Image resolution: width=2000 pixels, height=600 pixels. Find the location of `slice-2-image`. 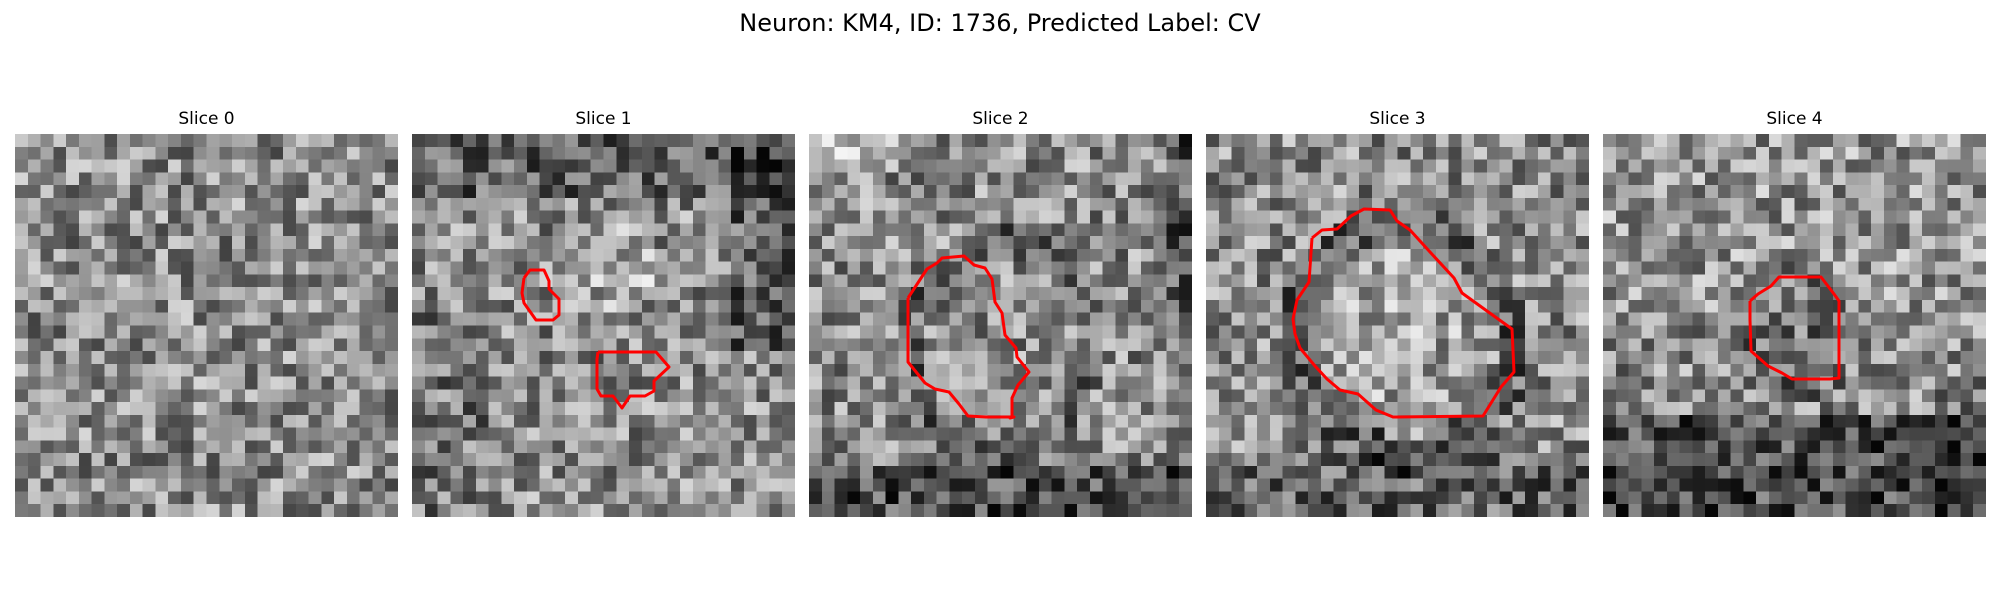

slice-2-image is located at coordinates (1000, 325).